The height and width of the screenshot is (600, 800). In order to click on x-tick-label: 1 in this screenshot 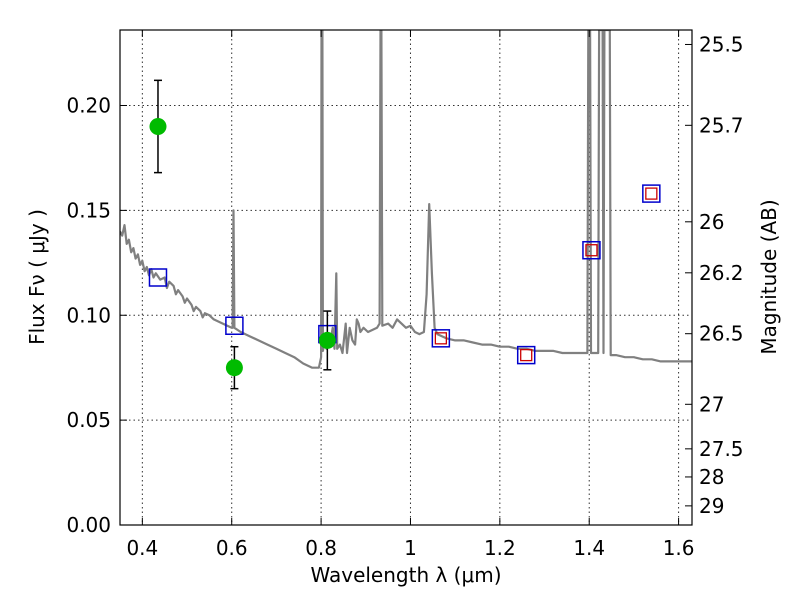, I will do `click(410, 548)`.